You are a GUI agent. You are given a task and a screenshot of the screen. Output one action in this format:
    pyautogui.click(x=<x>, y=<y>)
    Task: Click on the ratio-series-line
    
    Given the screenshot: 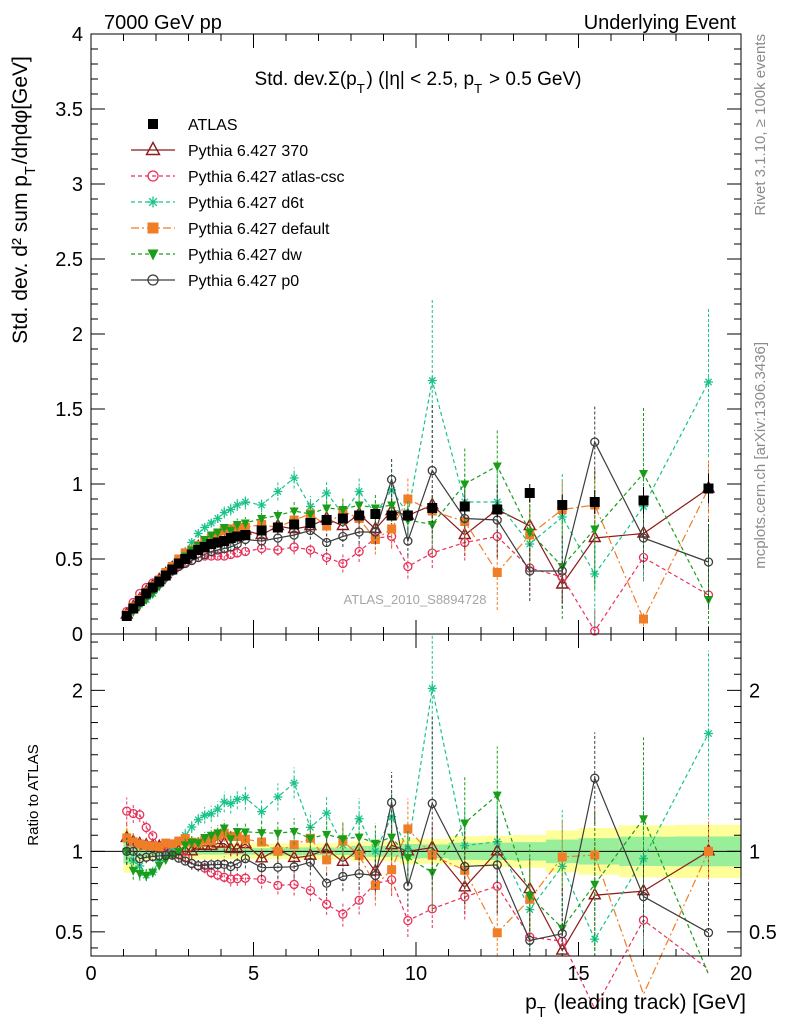 What is the action you would take?
    pyautogui.click(x=418, y=884)
    